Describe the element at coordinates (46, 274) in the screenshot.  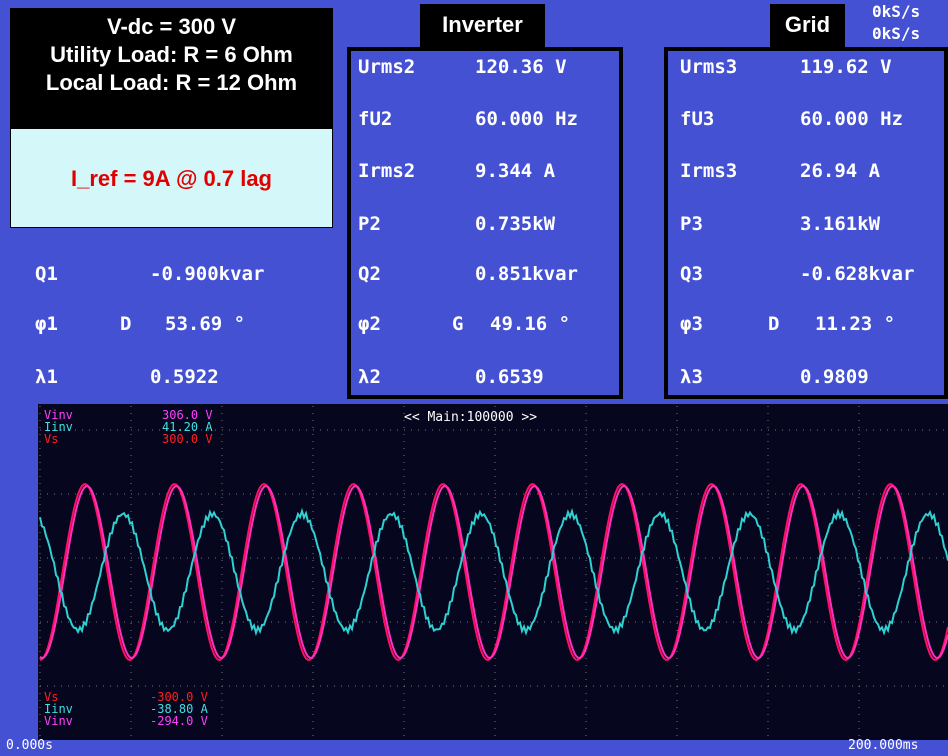
I see `row-label: Q1` at that location.